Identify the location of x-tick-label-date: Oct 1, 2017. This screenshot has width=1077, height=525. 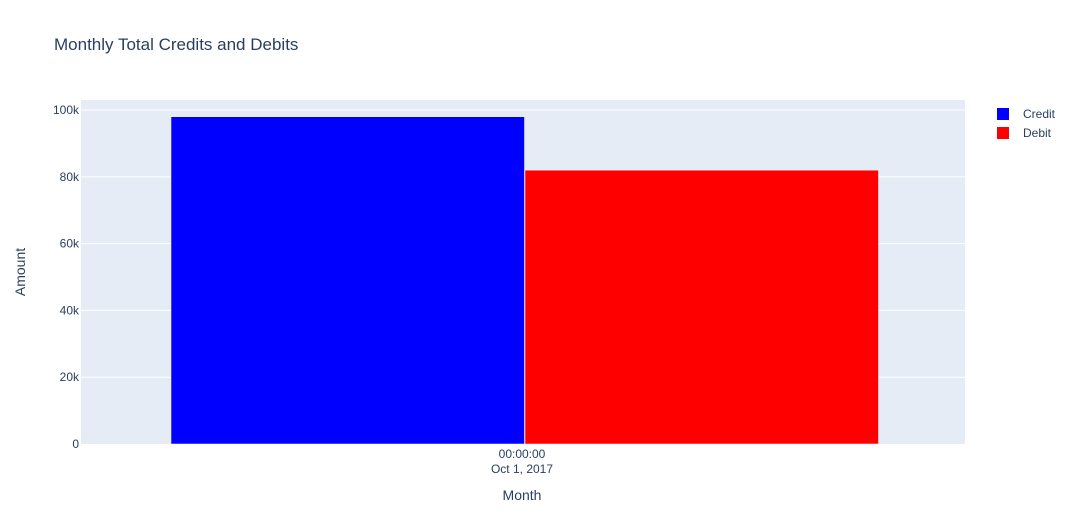
(522, 469).